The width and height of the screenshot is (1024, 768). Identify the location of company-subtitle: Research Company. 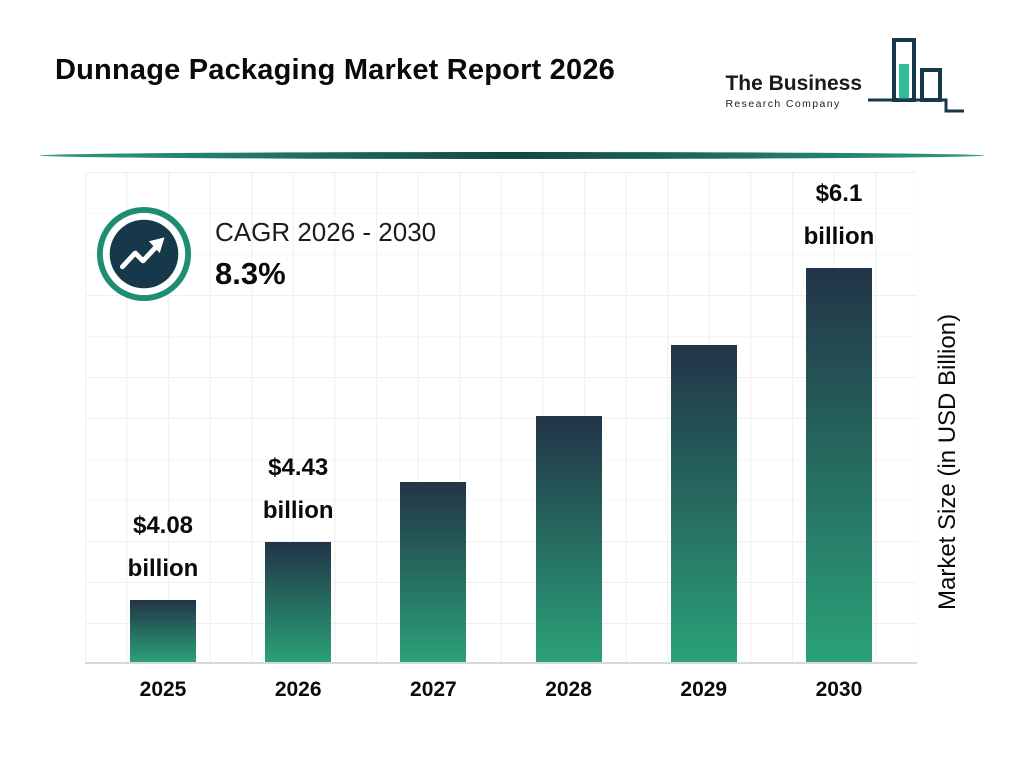
(783, 104).